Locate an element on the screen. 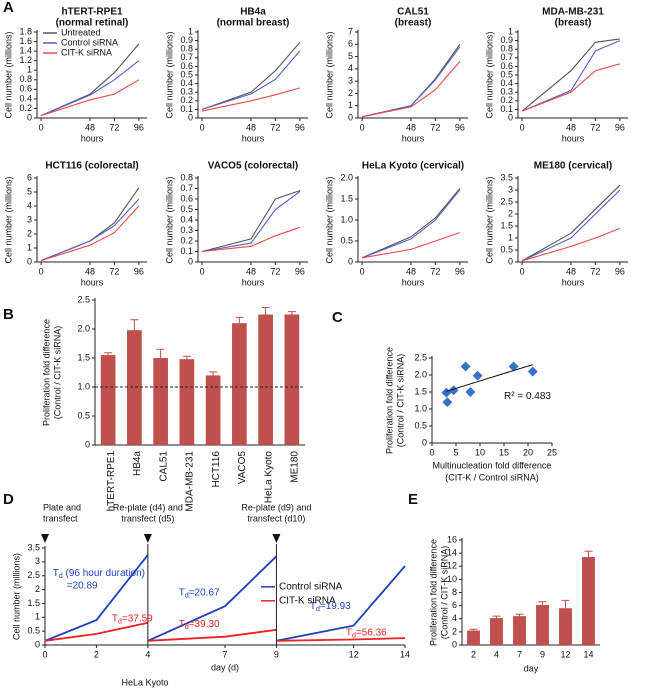 The width and height of the screenshot is (650, 691). chart-title: HeLa Kyoto (cervical) is located at coordinates (413, 166).